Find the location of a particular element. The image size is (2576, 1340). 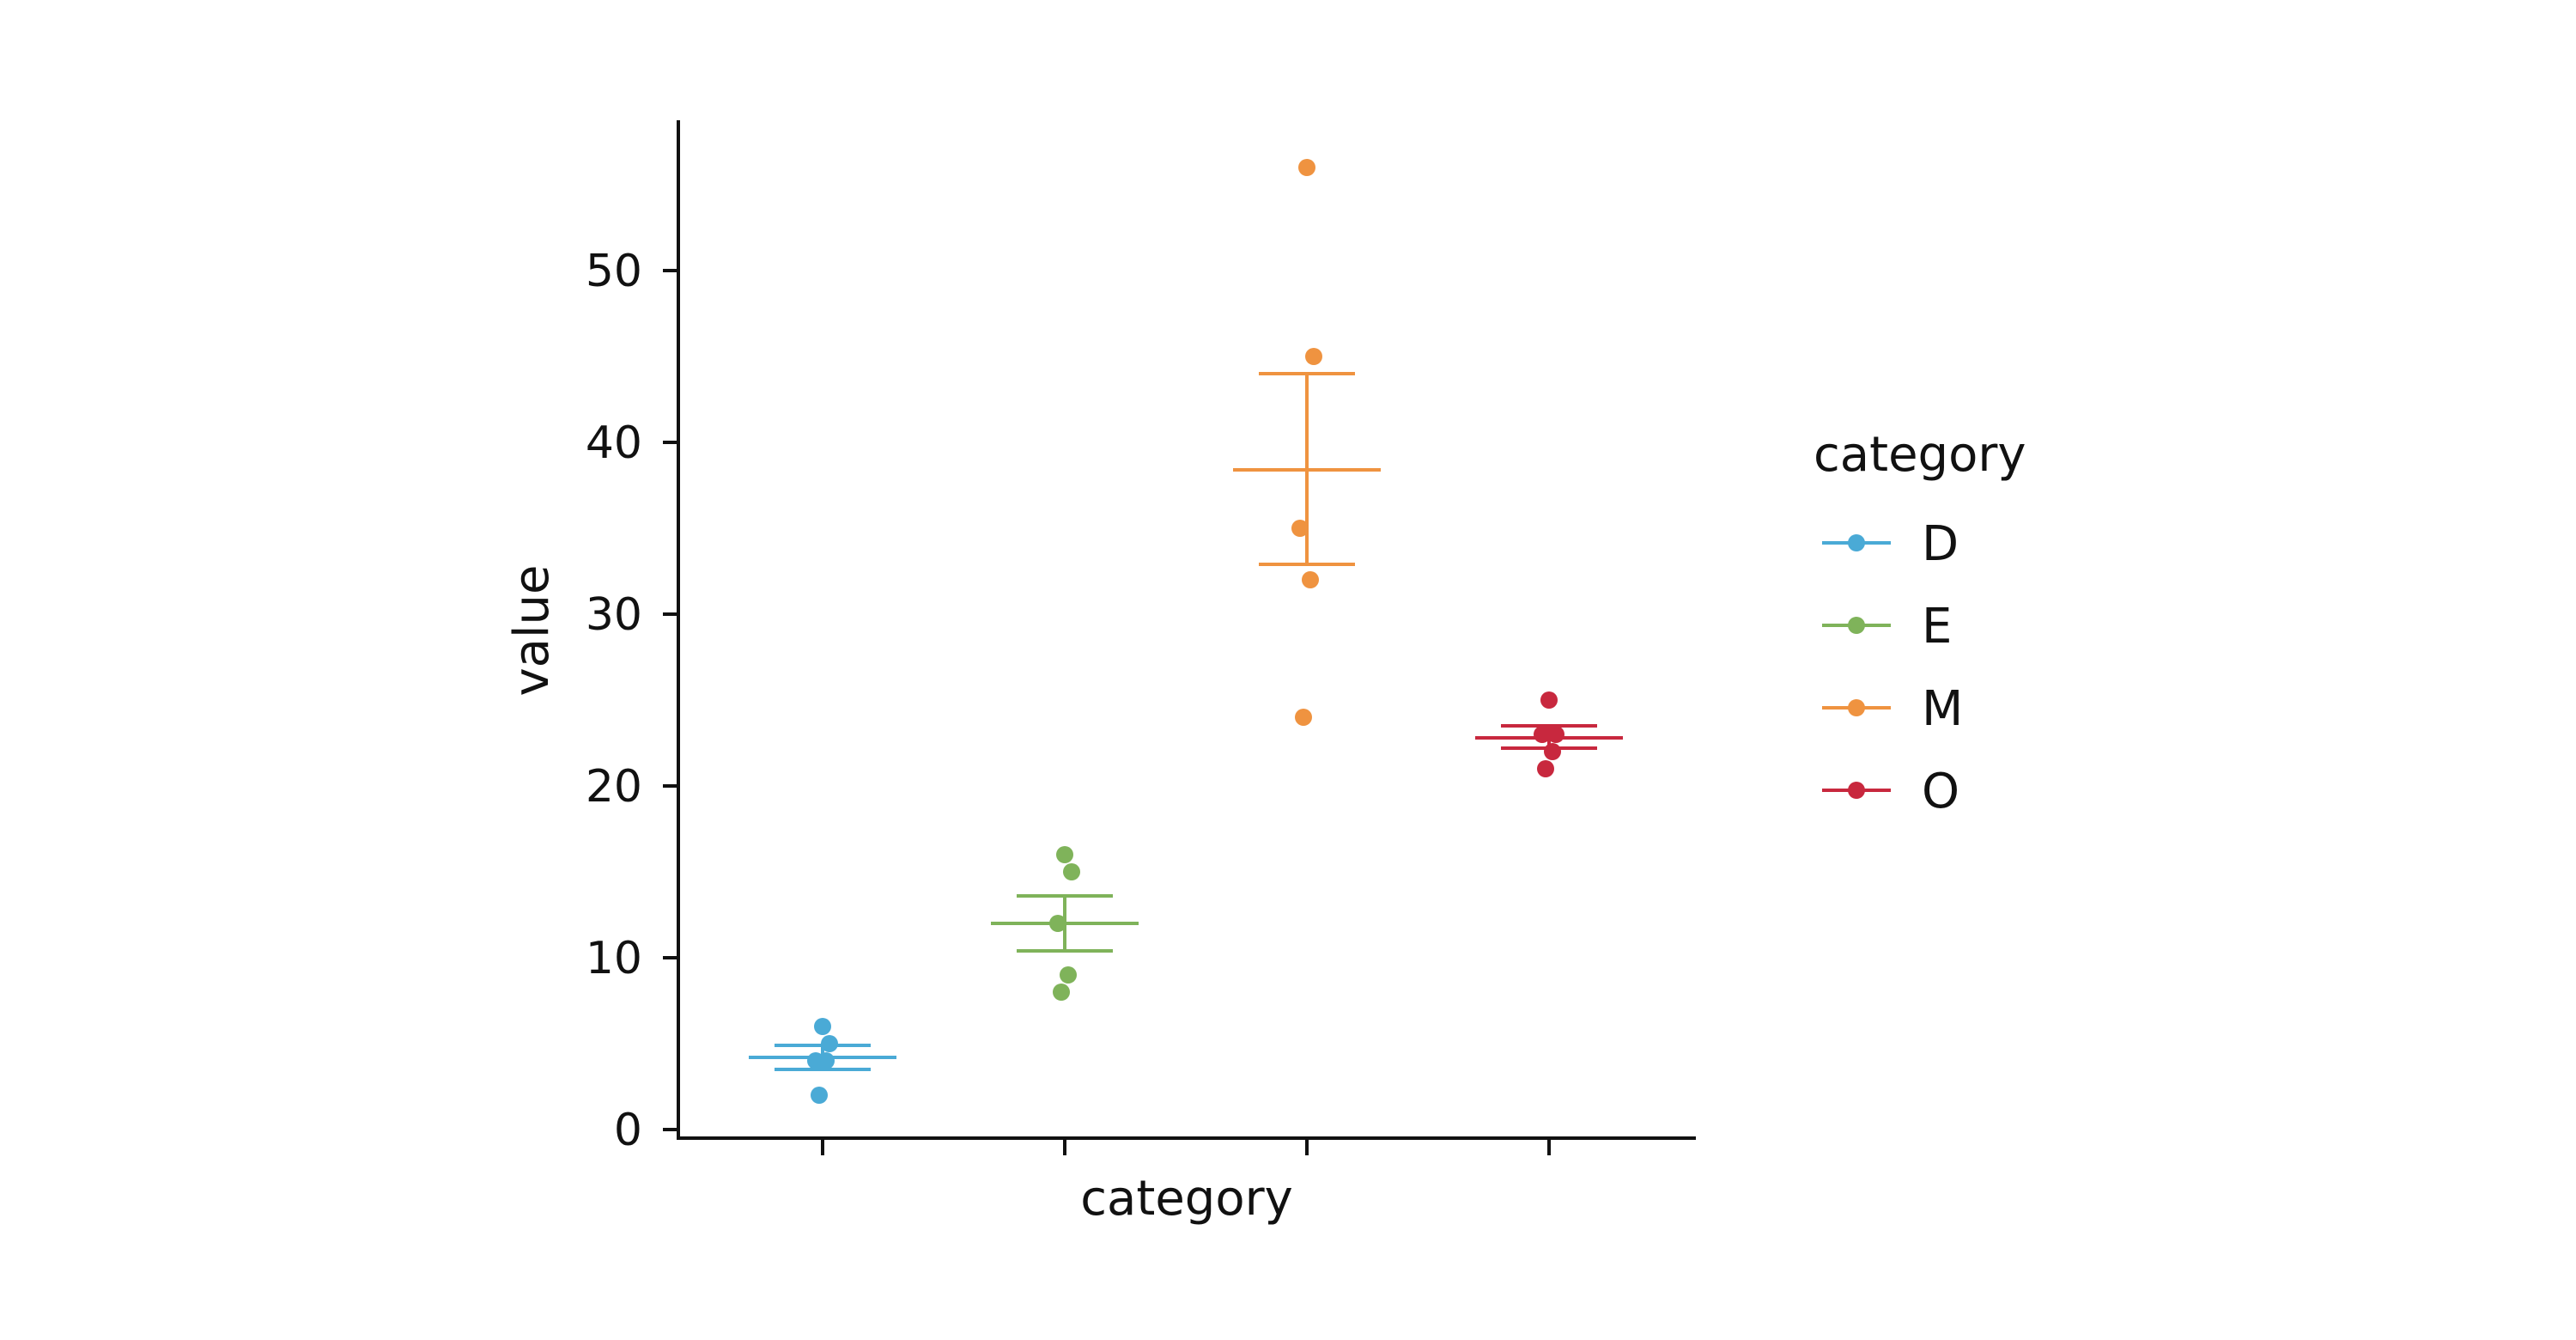

y-tick-label: 40 is located at coordinates (614, 443).